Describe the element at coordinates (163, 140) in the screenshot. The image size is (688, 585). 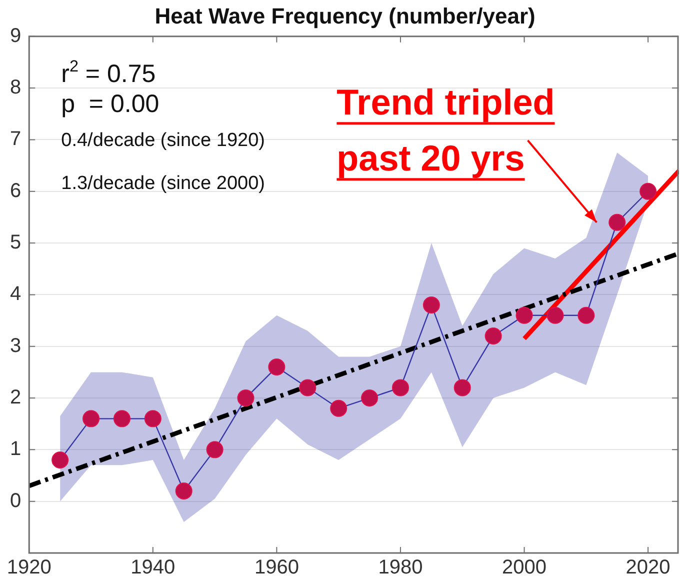
I see `annotation: 0.4/decade (since 1920)` at that location.